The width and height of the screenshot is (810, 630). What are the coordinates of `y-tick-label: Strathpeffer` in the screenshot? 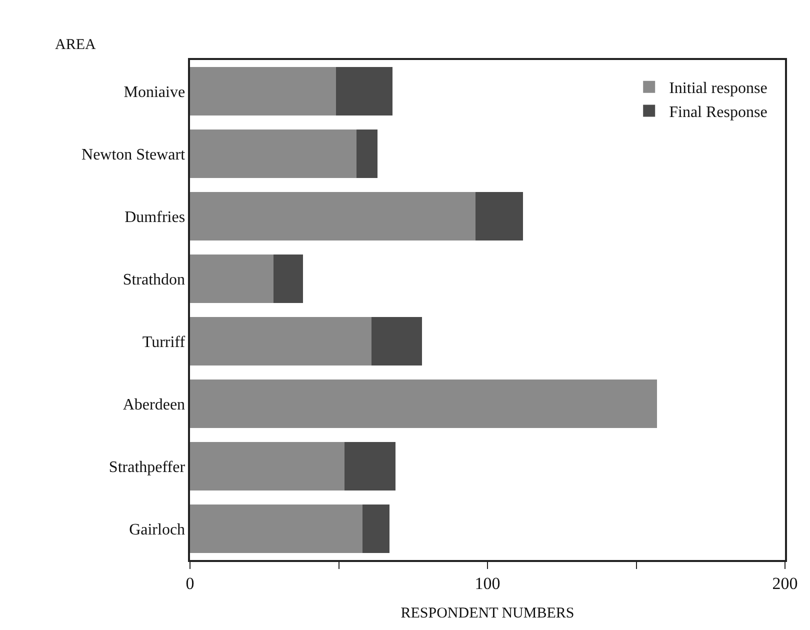 It's located at (147, 467).